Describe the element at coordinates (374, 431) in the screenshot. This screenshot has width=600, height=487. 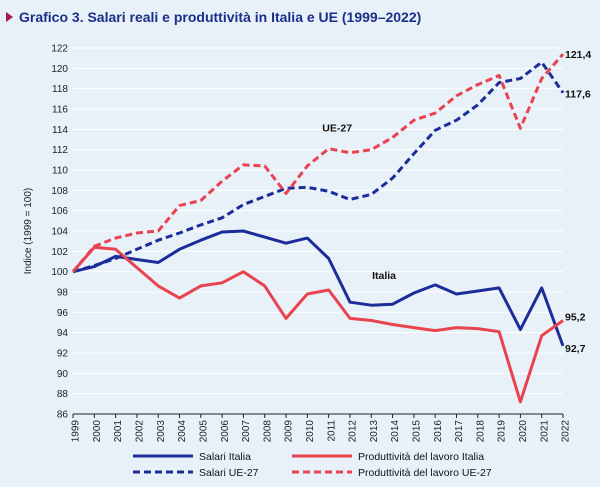
I see `x-tick-label: 2013` at that location.